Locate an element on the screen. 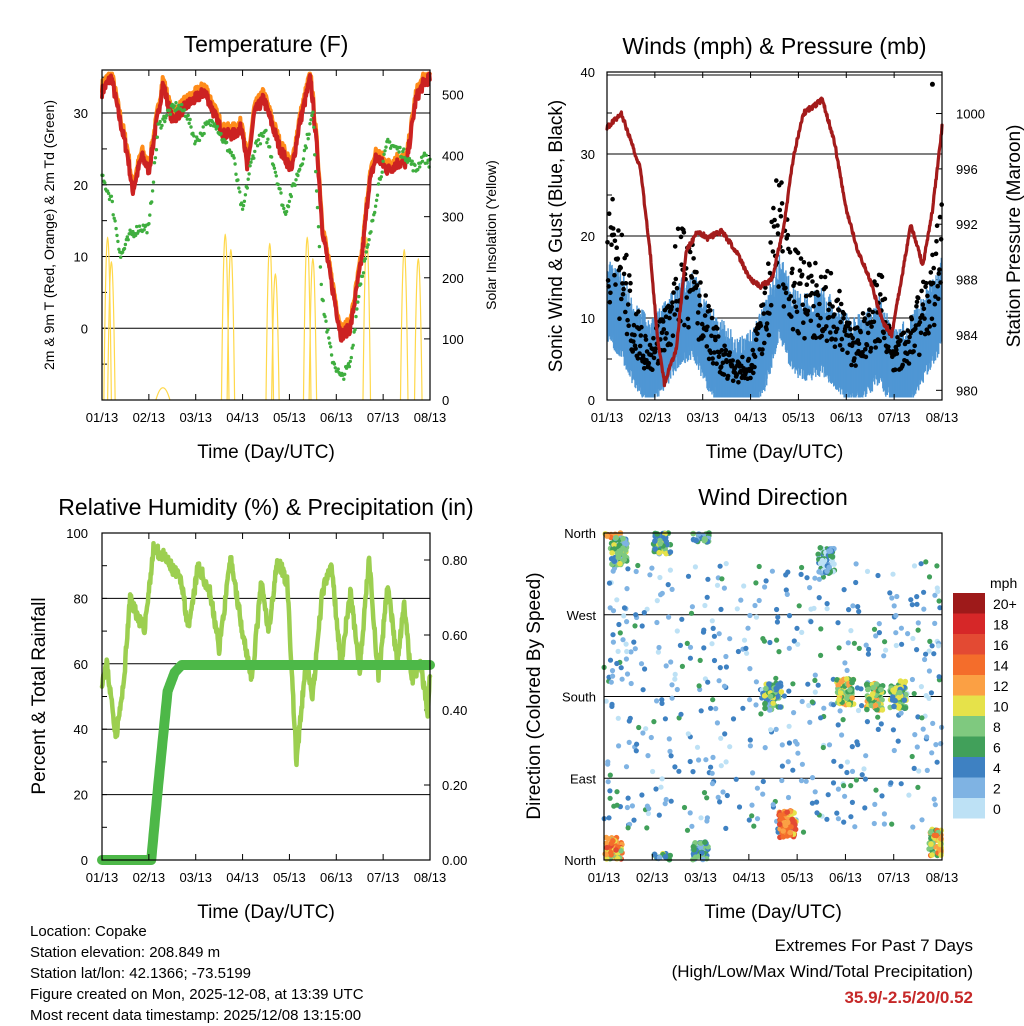 This screenshot has height=1026, width=1024. y-right-tick-label: 0.00 is located at coordinates (454, 860).